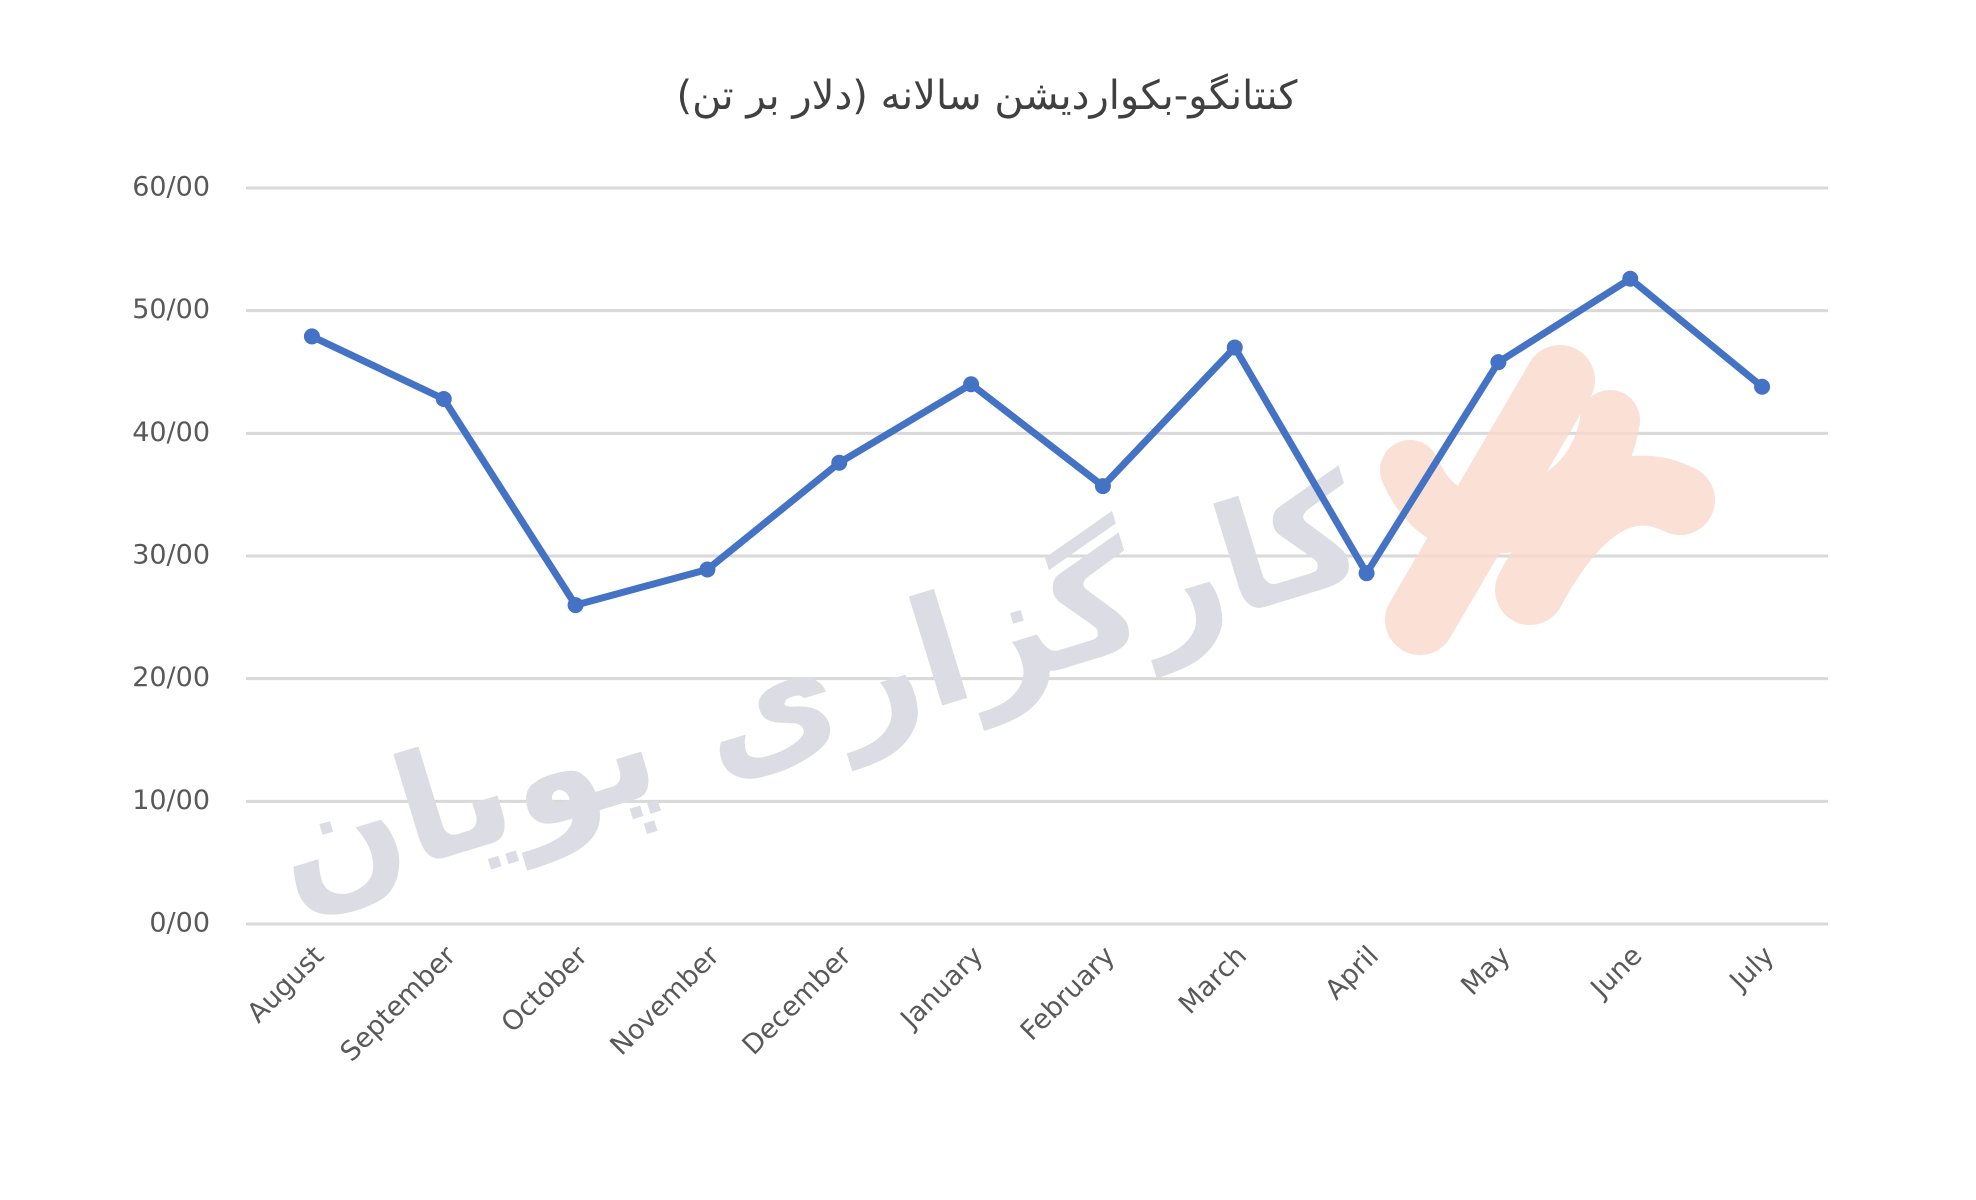  What do you see at coordinates (798, 1001) in the screenshot?
I see `x-tick-label: December` at bounding box center [798, 1001].